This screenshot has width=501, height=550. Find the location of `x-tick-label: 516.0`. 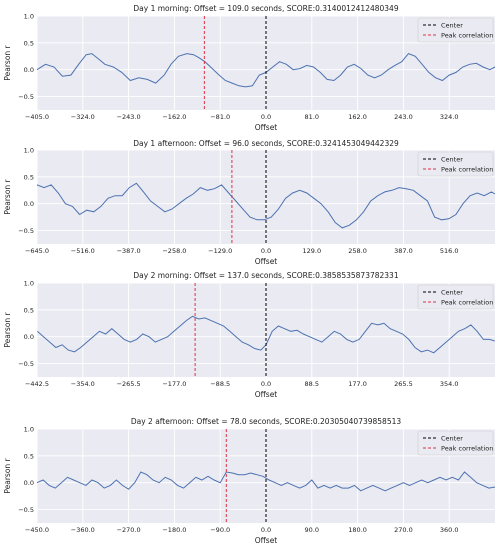

x-tick-label: 516.0 is located at coordinates (449, 251).